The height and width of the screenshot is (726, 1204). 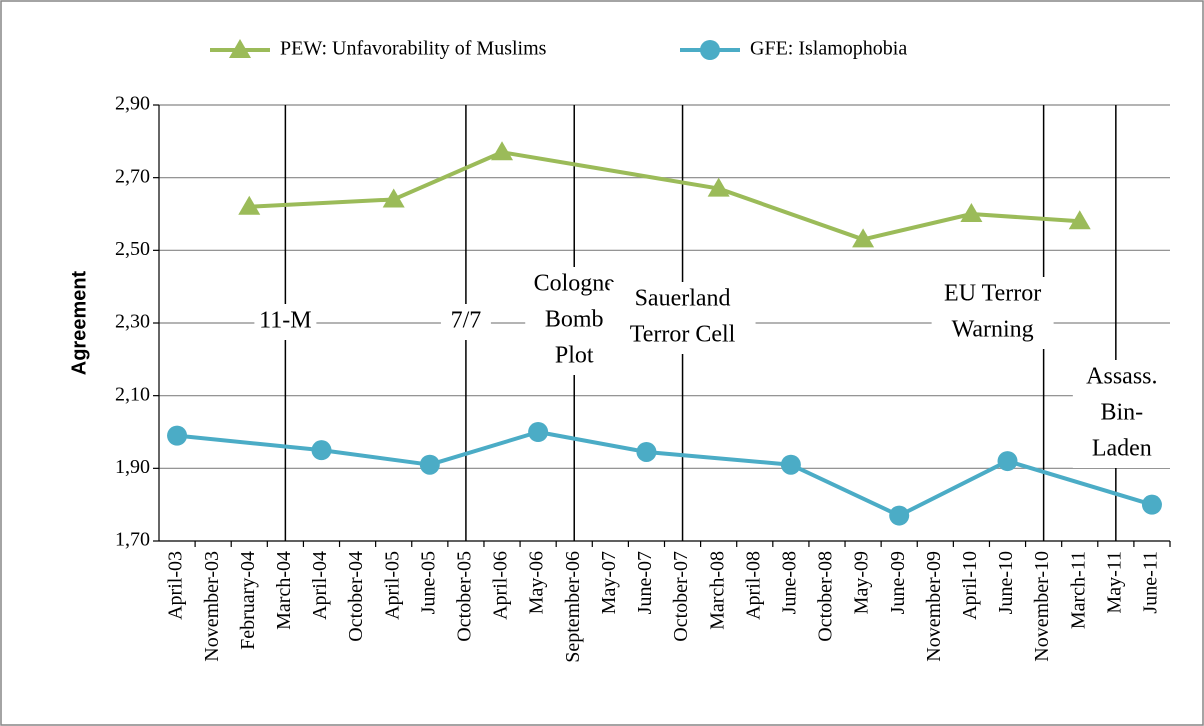 I want to click on legend-label: PEW: Unfavorability of Muslims, so click(x=413, y=49).